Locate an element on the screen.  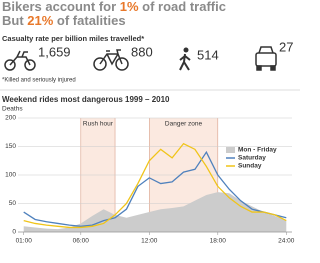
y-tick-label: 50 is located at coordinates (13, 203).